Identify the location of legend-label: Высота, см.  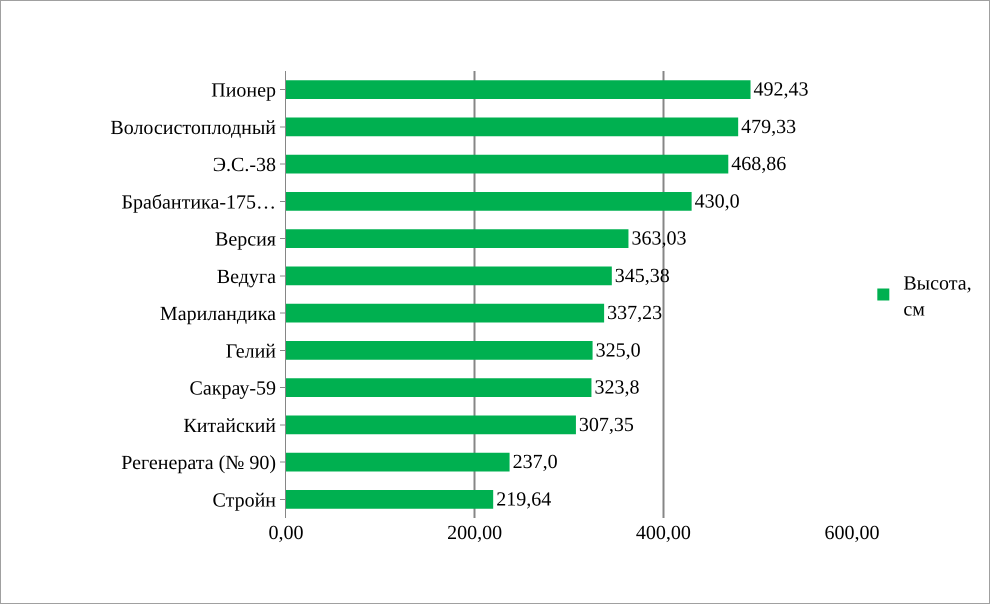
(937, 296).